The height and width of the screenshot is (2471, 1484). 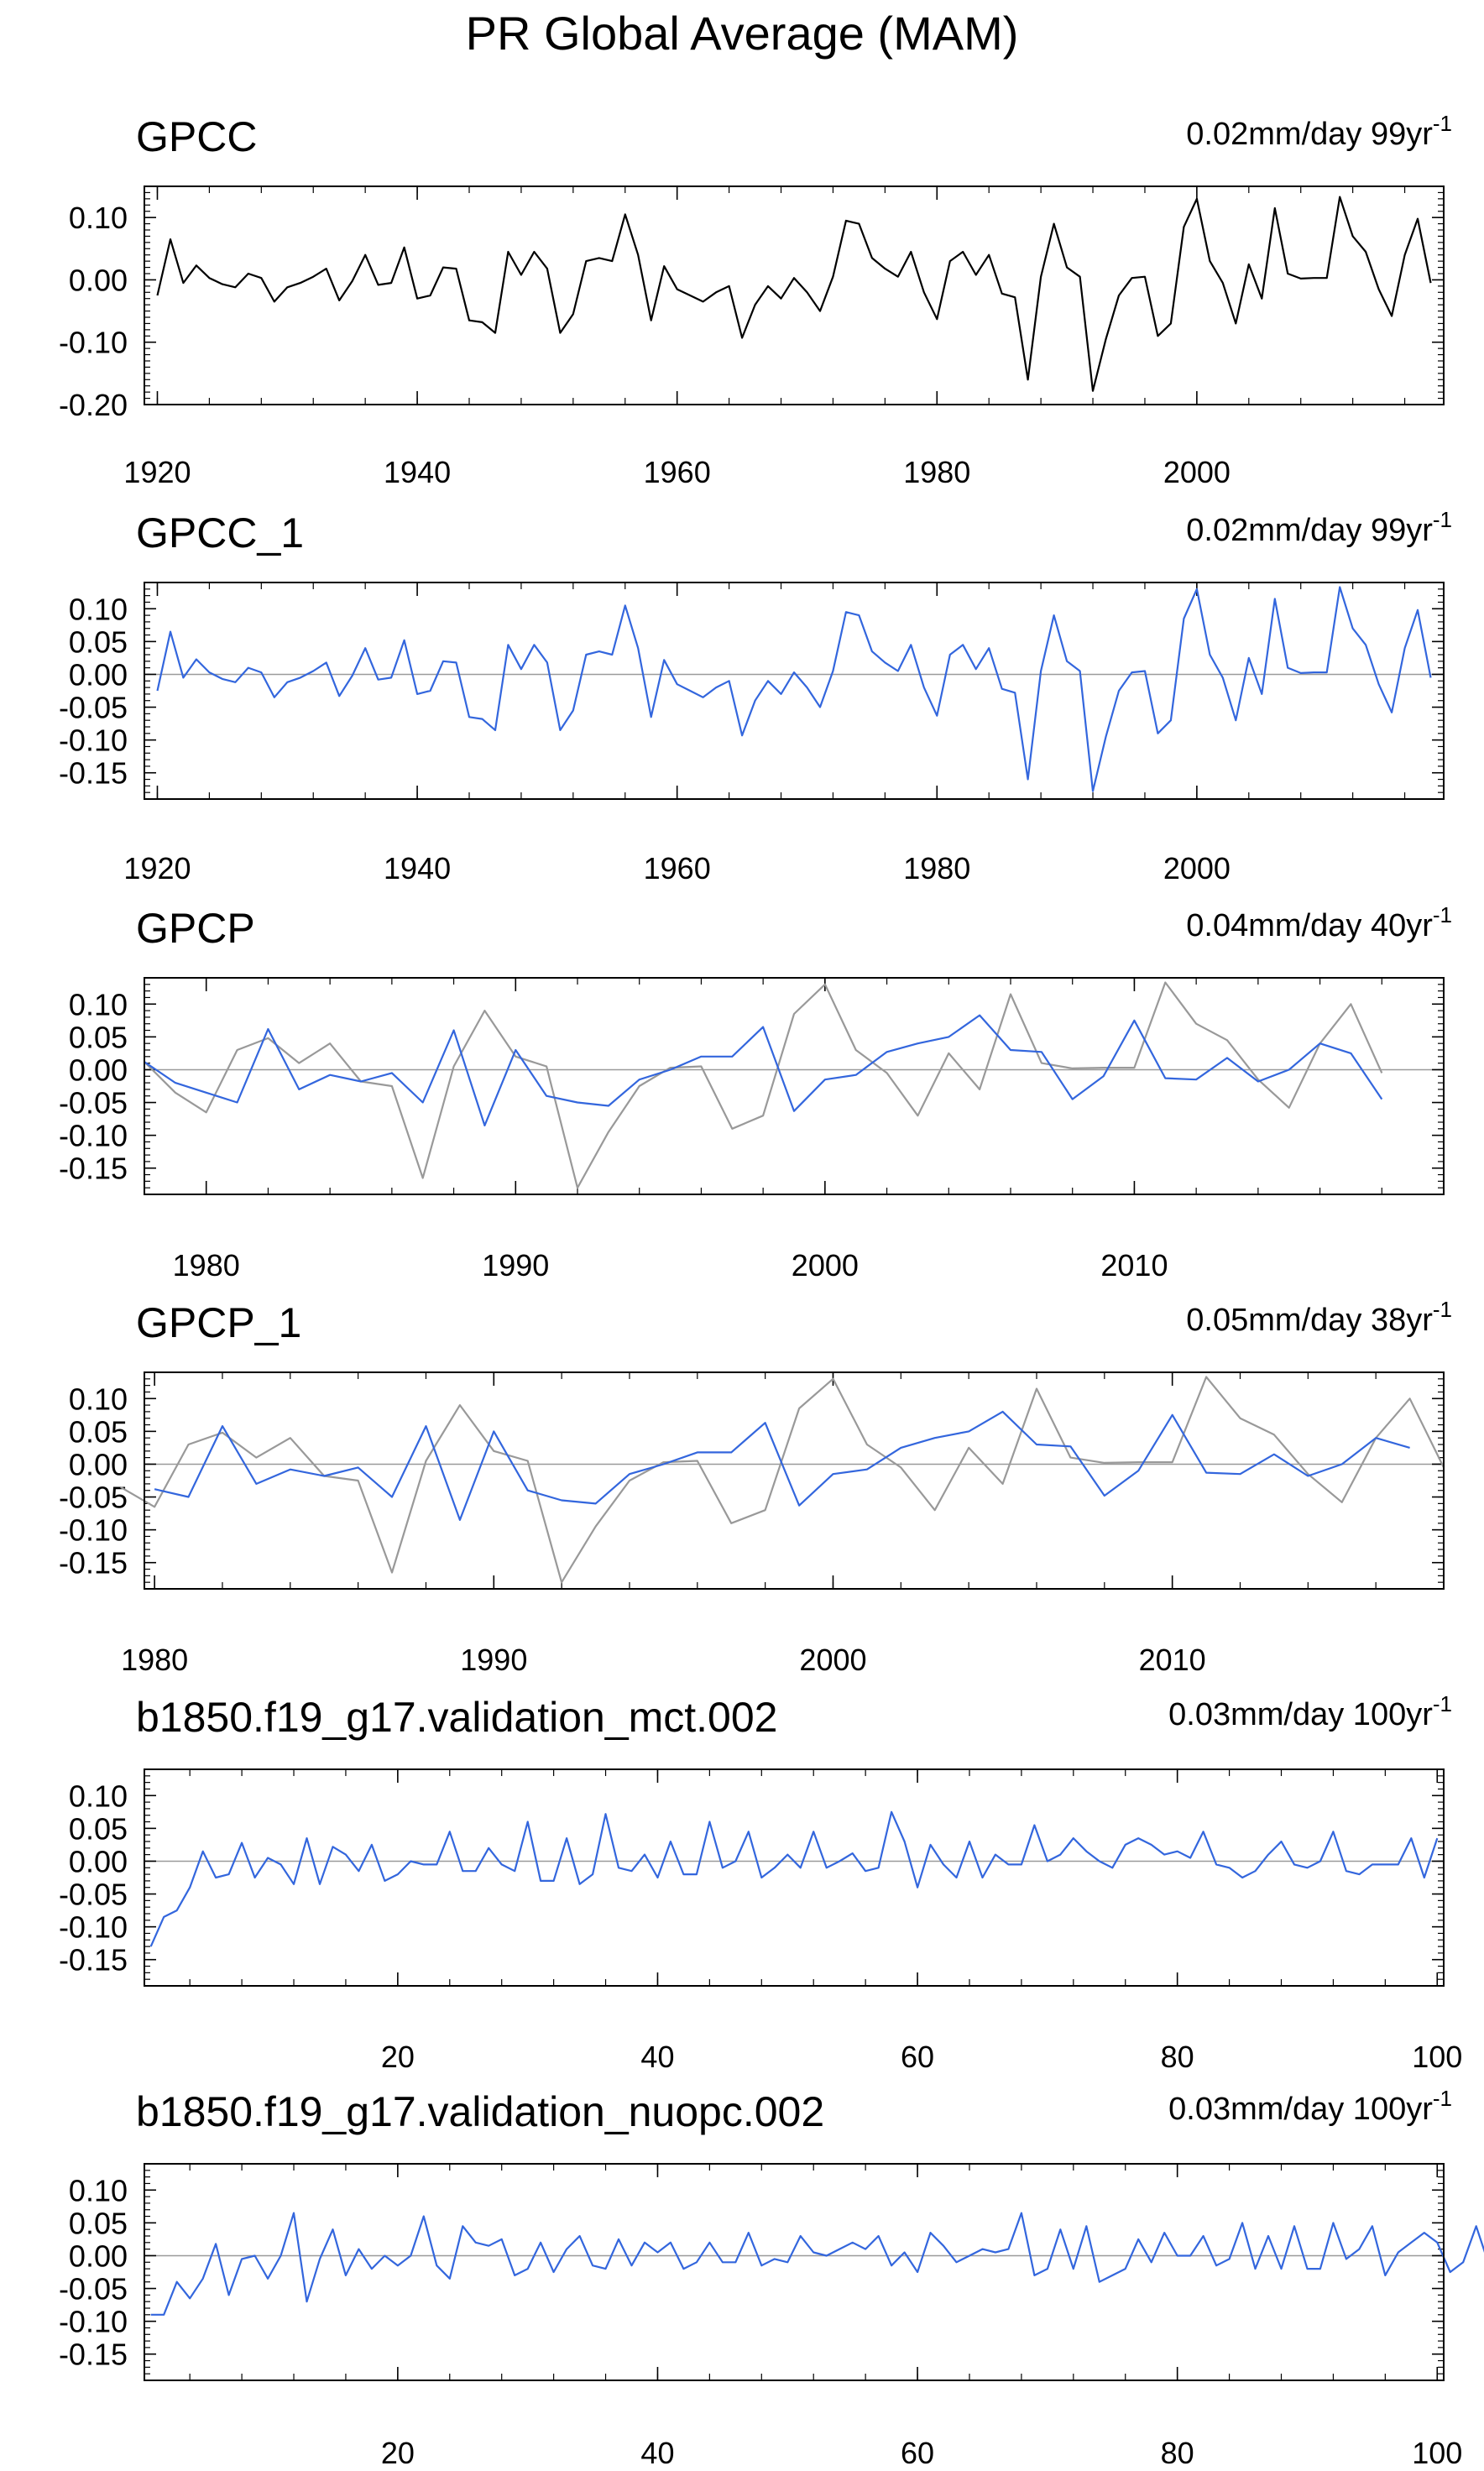 I want to click on panel-title: b1850.f19_g17.validation_nuopc.002, so click(x=480, y=2111).